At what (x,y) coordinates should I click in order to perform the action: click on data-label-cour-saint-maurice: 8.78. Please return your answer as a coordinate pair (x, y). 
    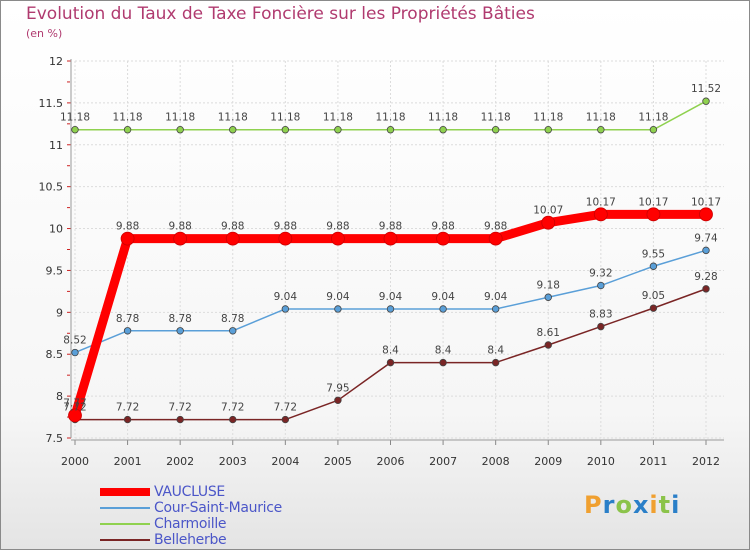
    Looking at the image, I should click on (127, 319).